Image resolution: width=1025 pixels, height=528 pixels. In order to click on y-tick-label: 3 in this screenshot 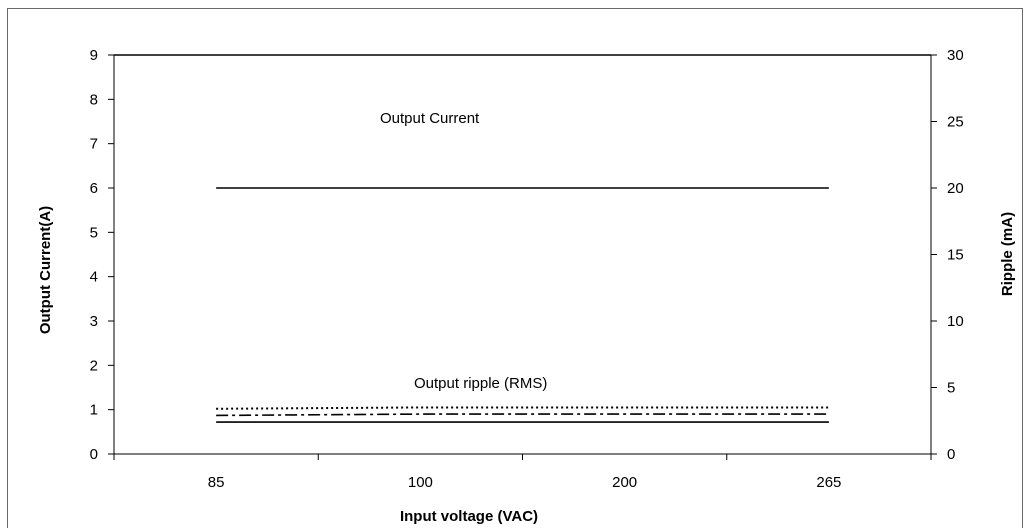, I will do `click(94, 321)`.